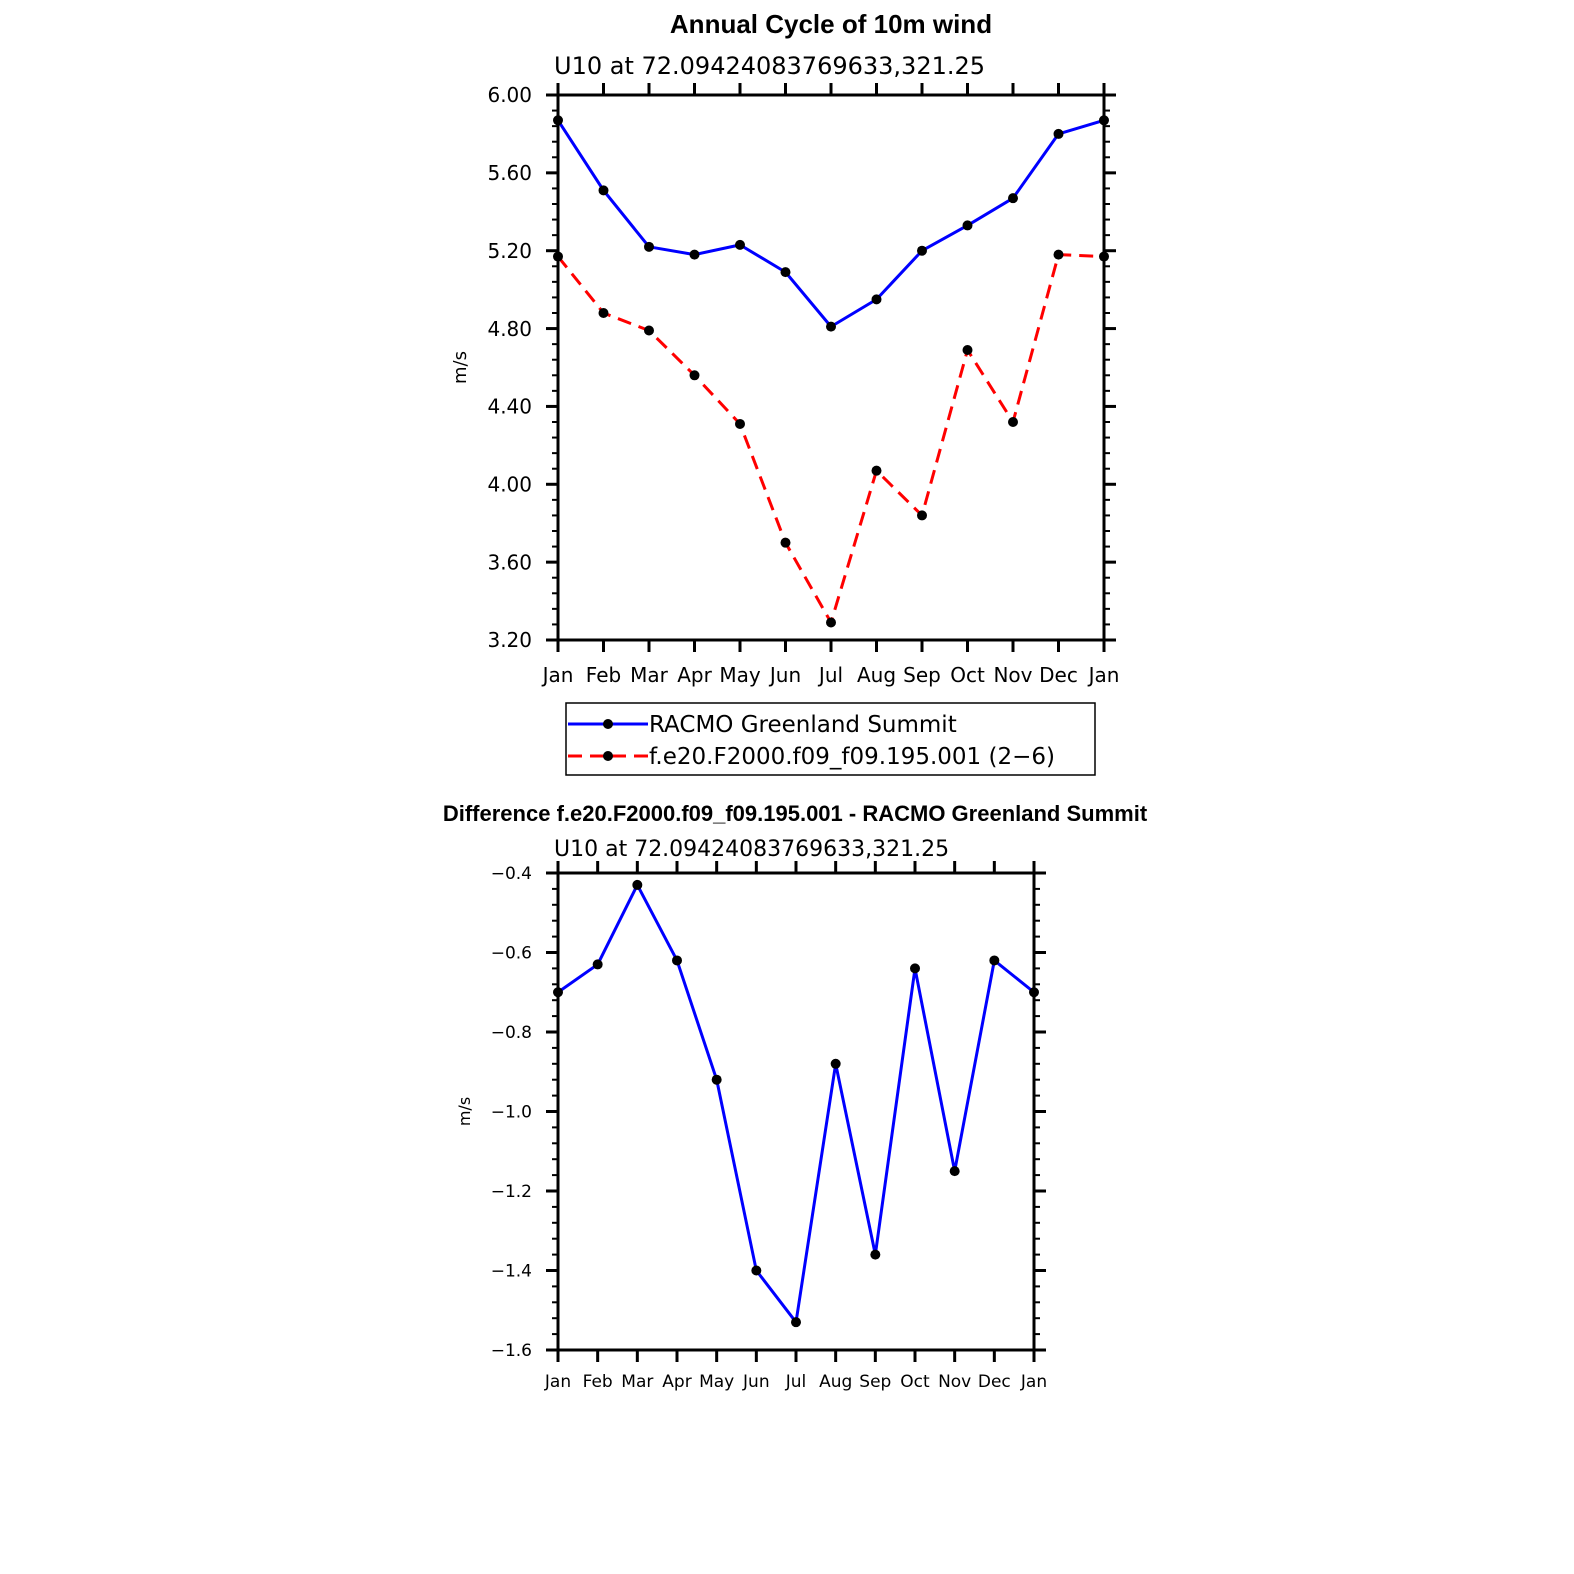  Describe the element at coordinates (509, 329) in the screenshot. I see `y-tick-label: 4.80` at that location.